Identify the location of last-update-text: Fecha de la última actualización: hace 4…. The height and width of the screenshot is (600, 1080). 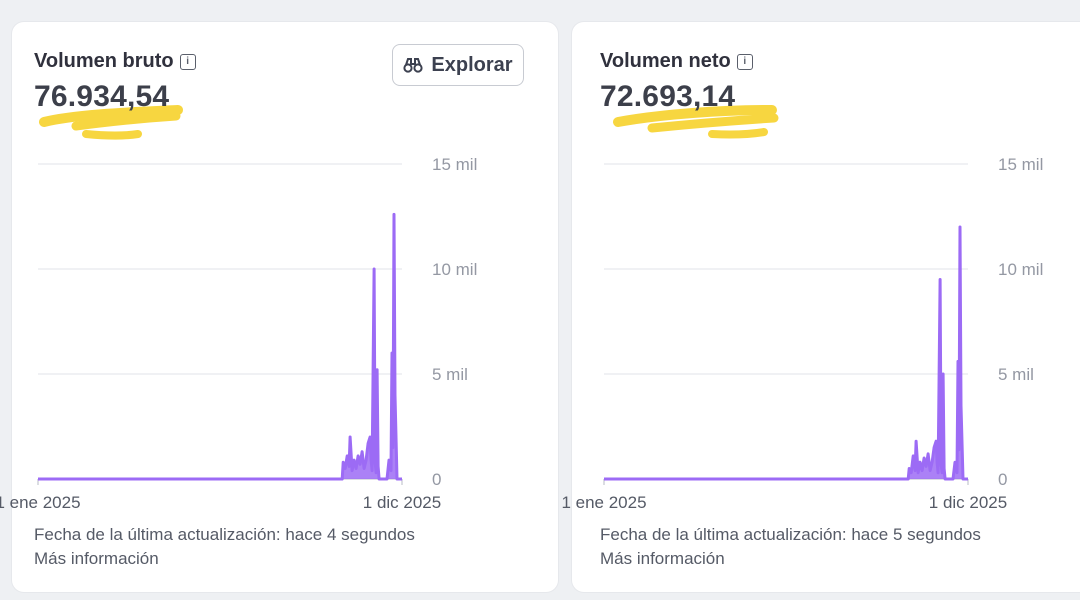
(224, 534).